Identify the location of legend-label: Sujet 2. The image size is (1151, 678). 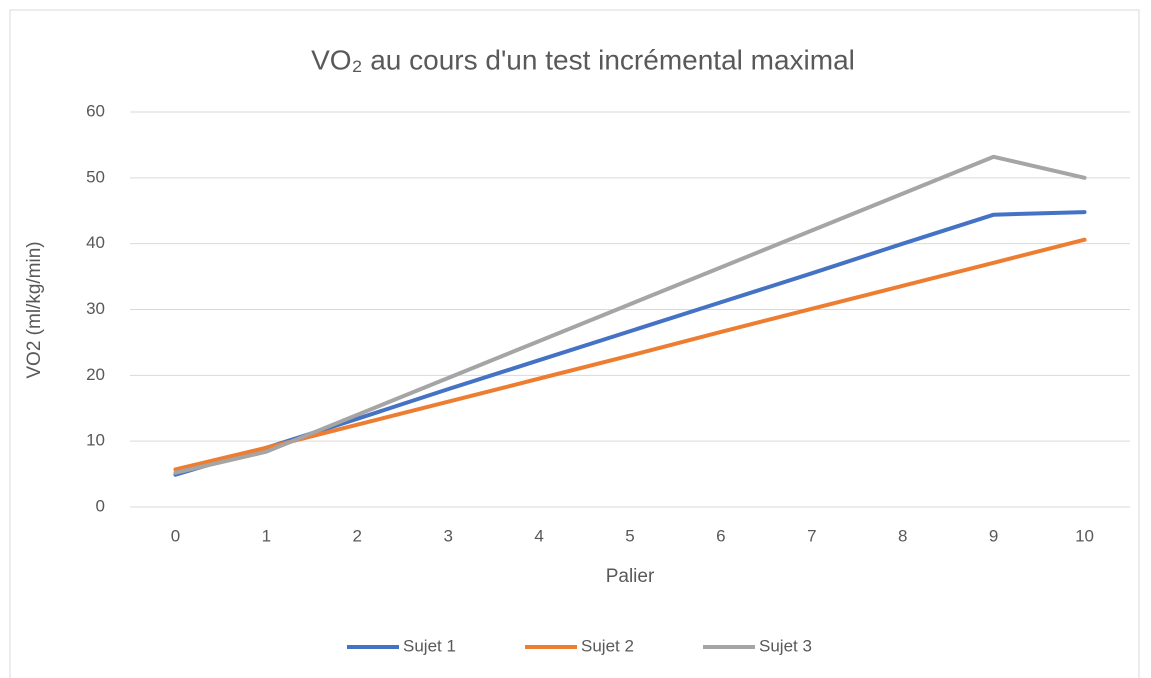
(607, 645).